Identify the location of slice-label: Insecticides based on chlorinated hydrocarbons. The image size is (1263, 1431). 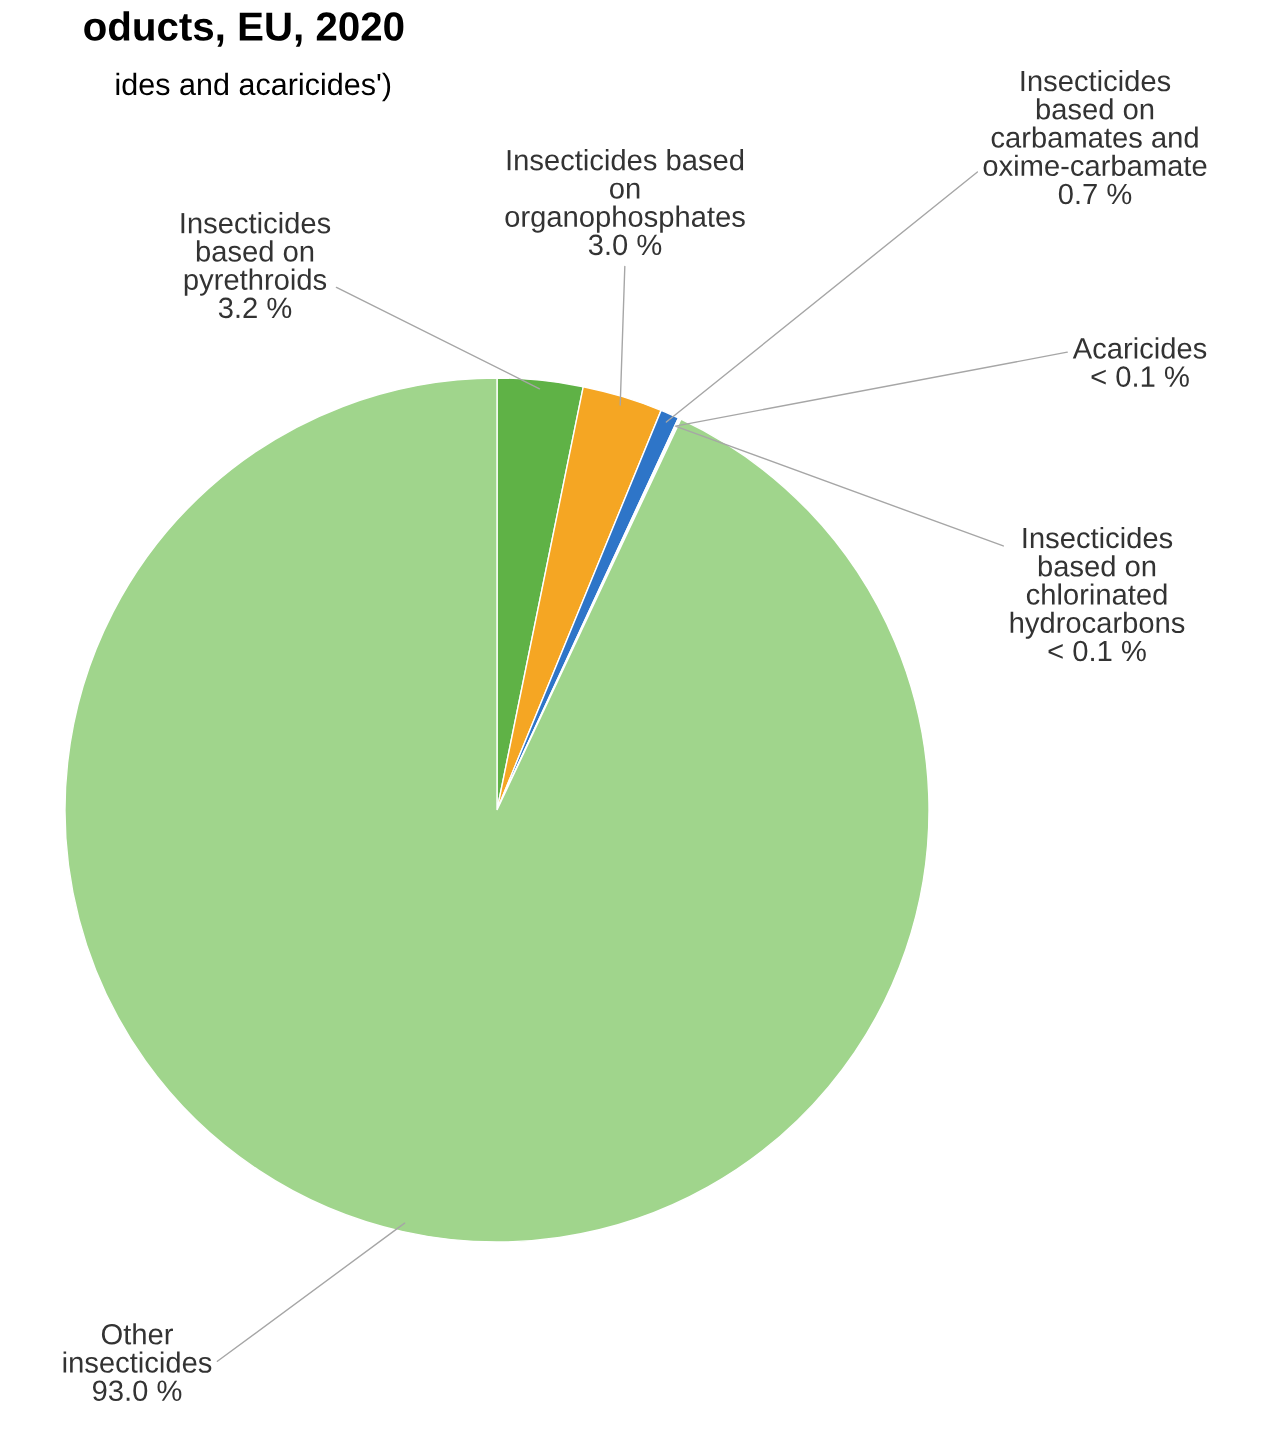
(1097, 582).